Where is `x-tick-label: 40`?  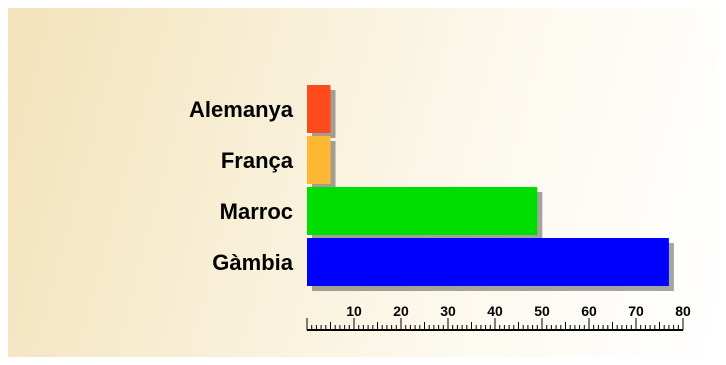 x-tick-label: 40 is located at coordinates (495, 311).